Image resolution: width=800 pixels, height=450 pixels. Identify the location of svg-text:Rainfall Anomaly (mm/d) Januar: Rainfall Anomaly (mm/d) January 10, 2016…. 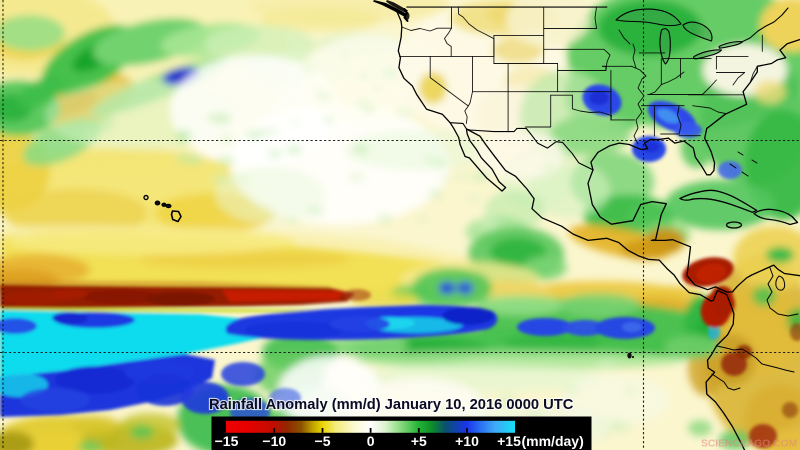
(391, 405).